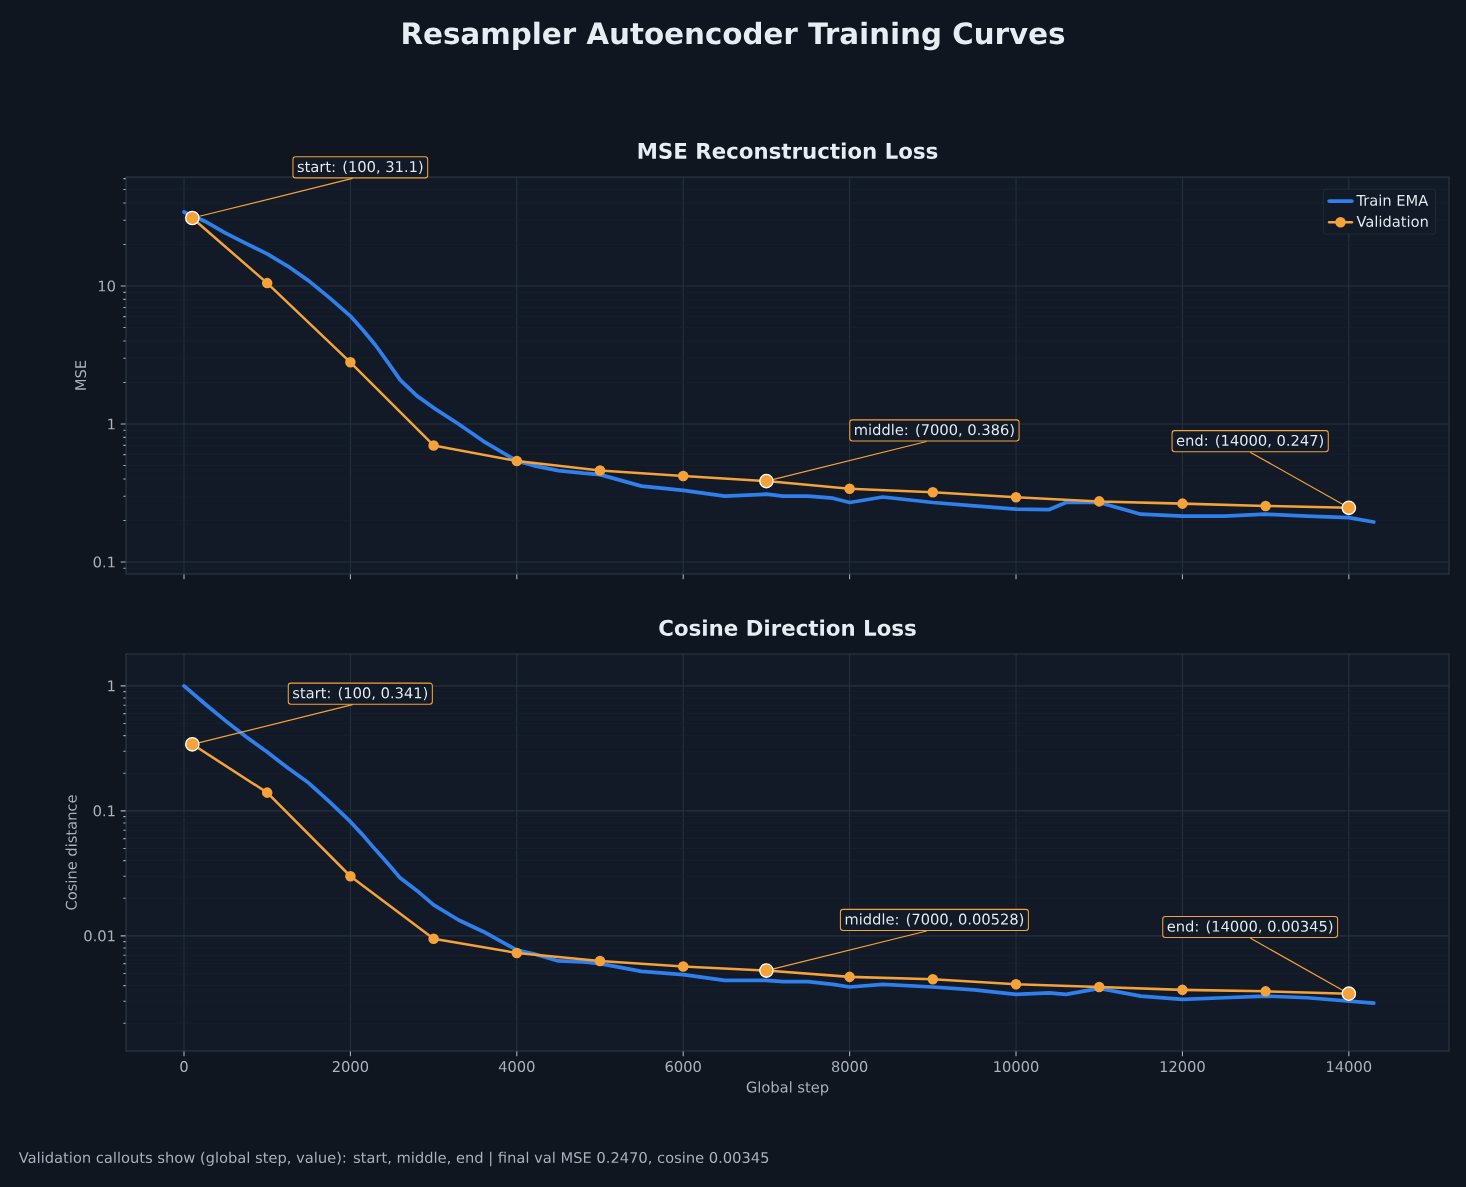  Describe the element at coordinates (1392, 221) in the screenshot. I see `legend-label: Validation` at that location.